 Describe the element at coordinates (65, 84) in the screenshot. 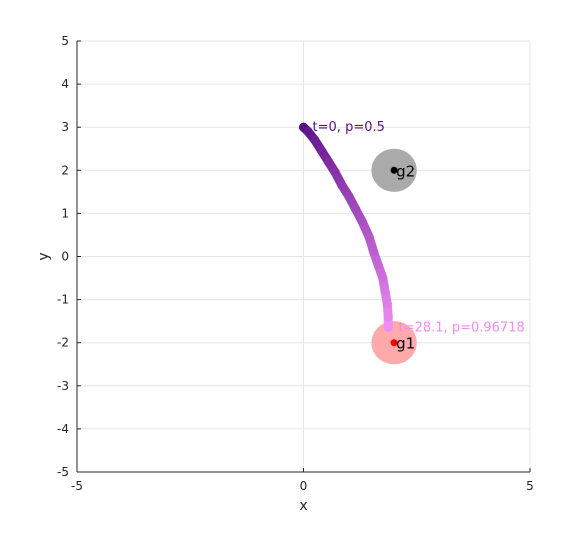

I see `y-tick-label: 4` at that location.